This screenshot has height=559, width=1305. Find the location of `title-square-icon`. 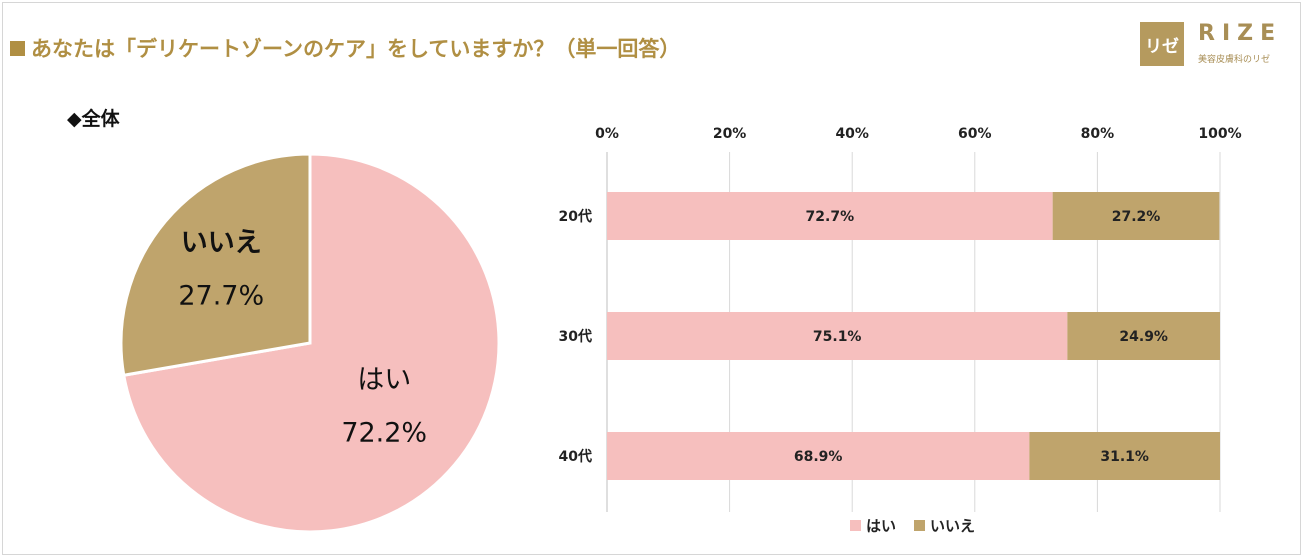

title-square-icon is located at coordinates (17, 48).